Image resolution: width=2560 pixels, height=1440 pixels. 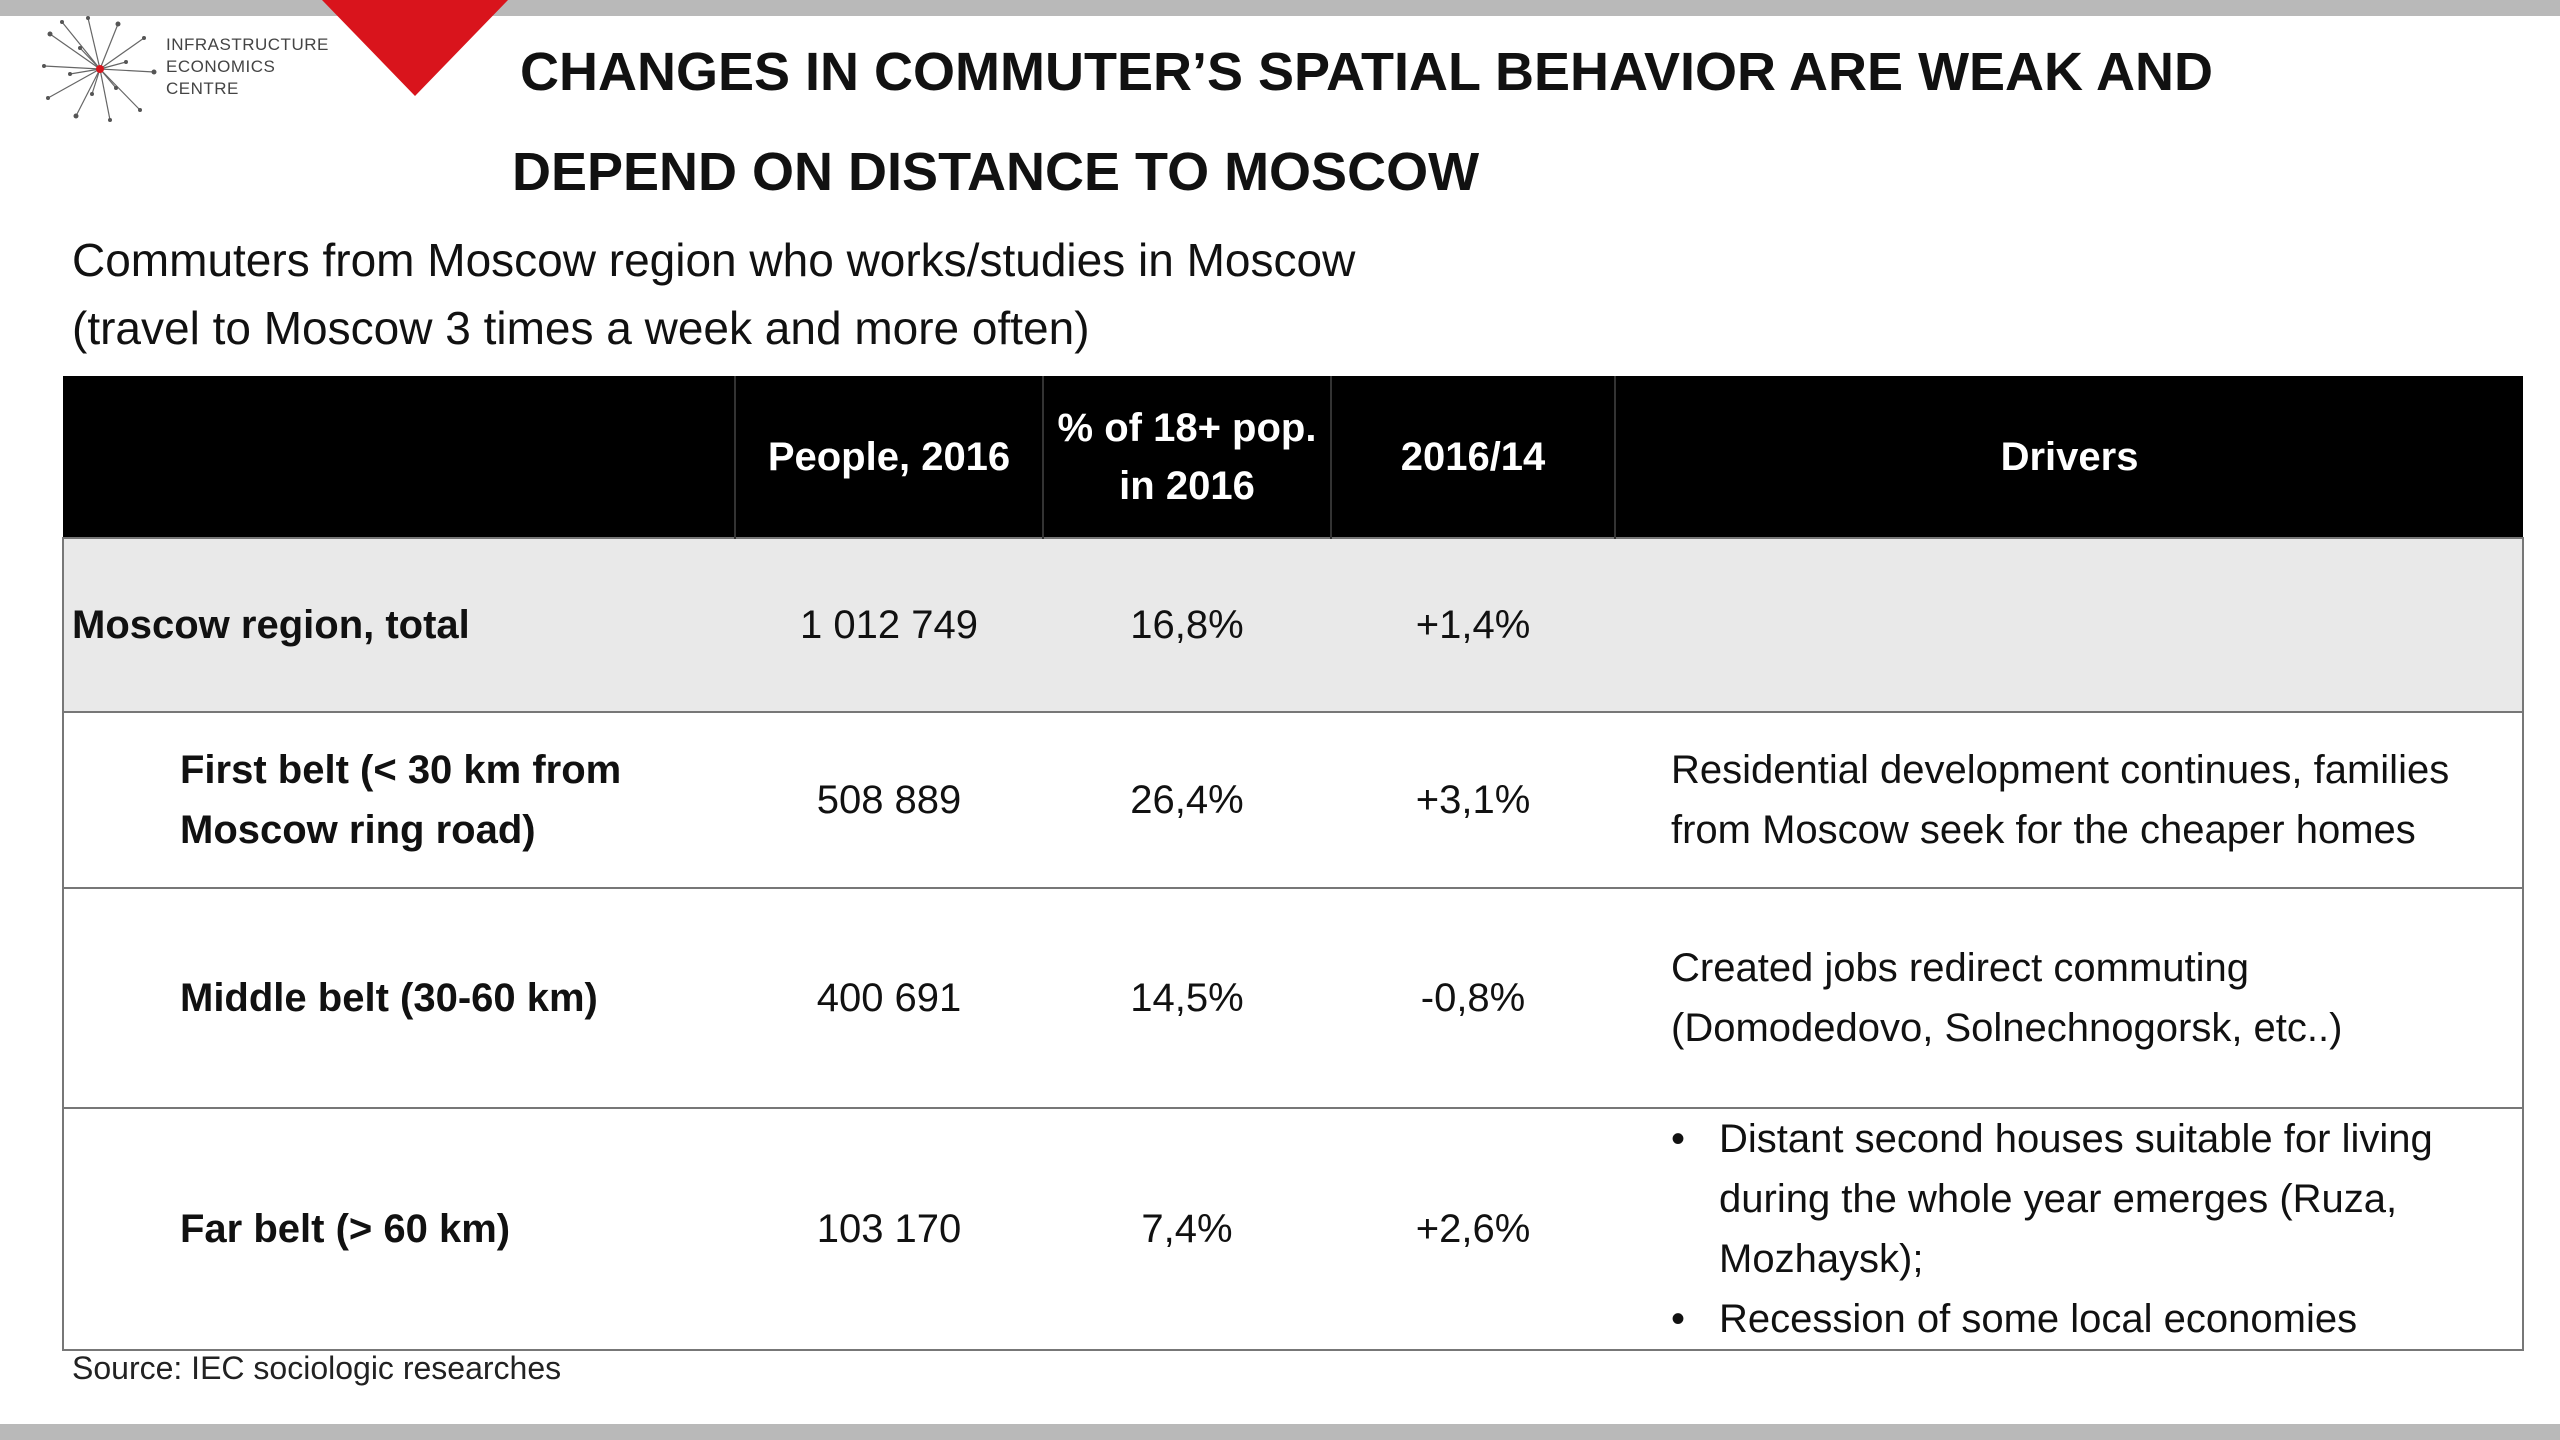 I want to click on red-triangle-decoration, so click(x=415, y=48).